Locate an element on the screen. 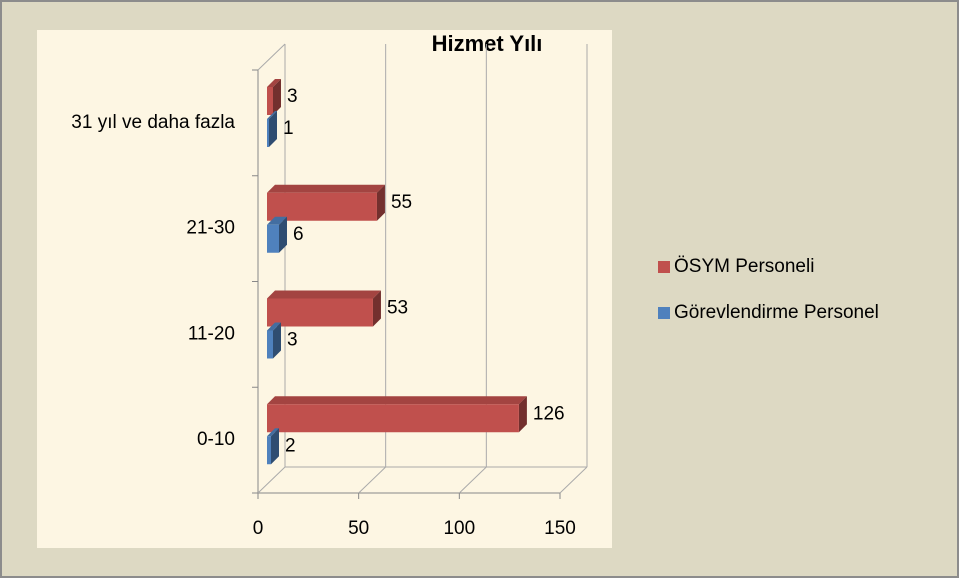 The width and height of the screenshot is (959, 583). data-label: 1 is located at coordinates (288, 128).